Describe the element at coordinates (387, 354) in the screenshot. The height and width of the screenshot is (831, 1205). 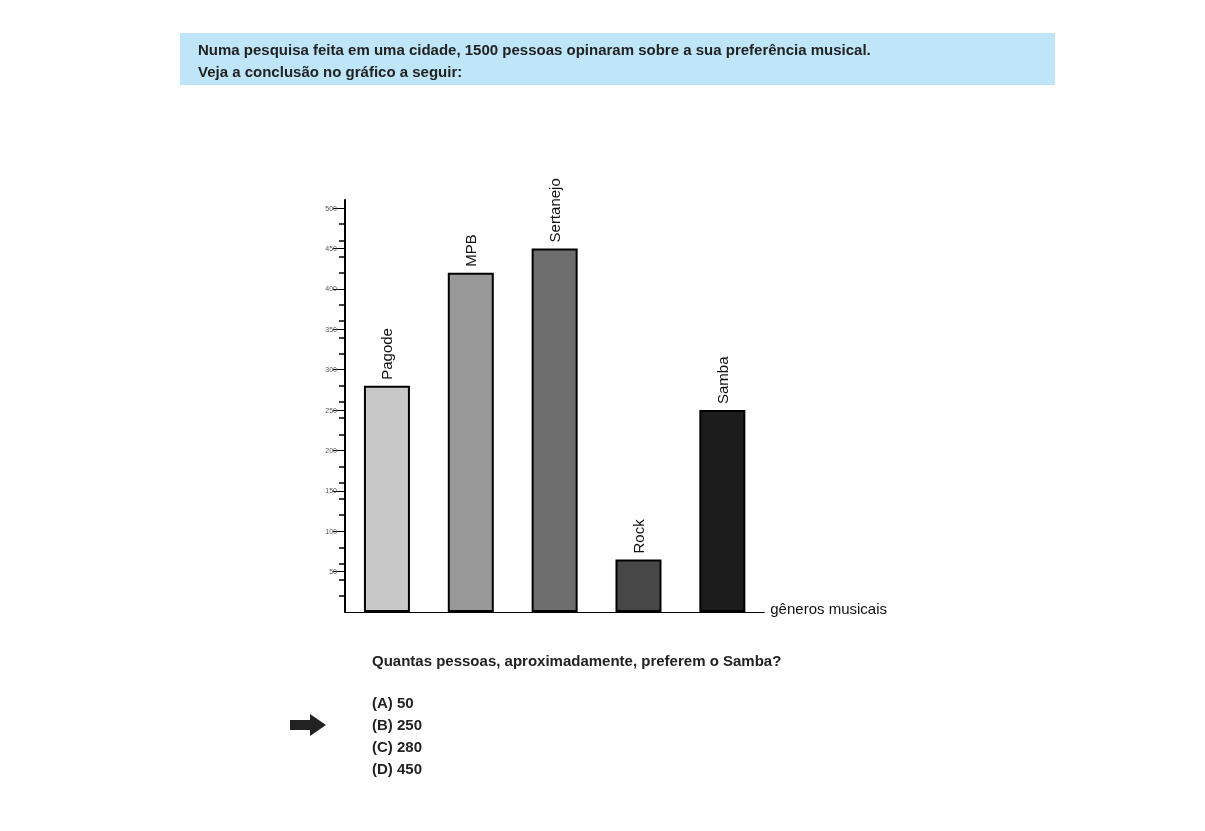
I see `x-tick-label: Pagode` at that location.